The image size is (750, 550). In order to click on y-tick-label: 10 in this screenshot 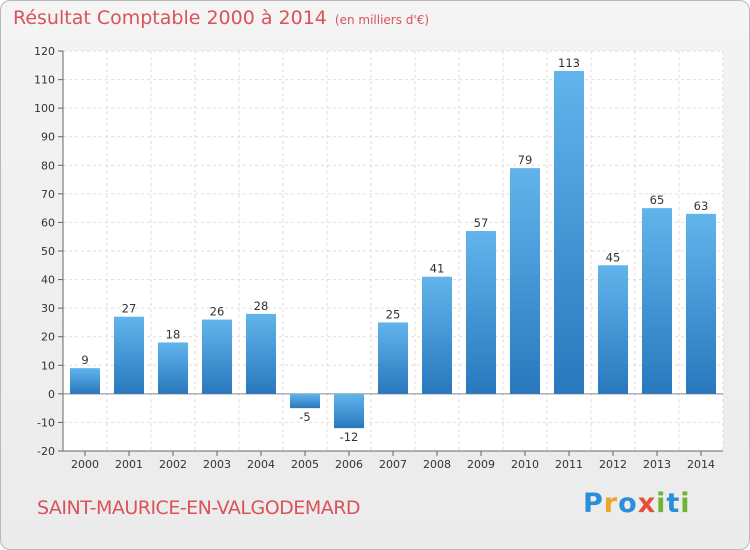, I will do `click(48, 365)`.